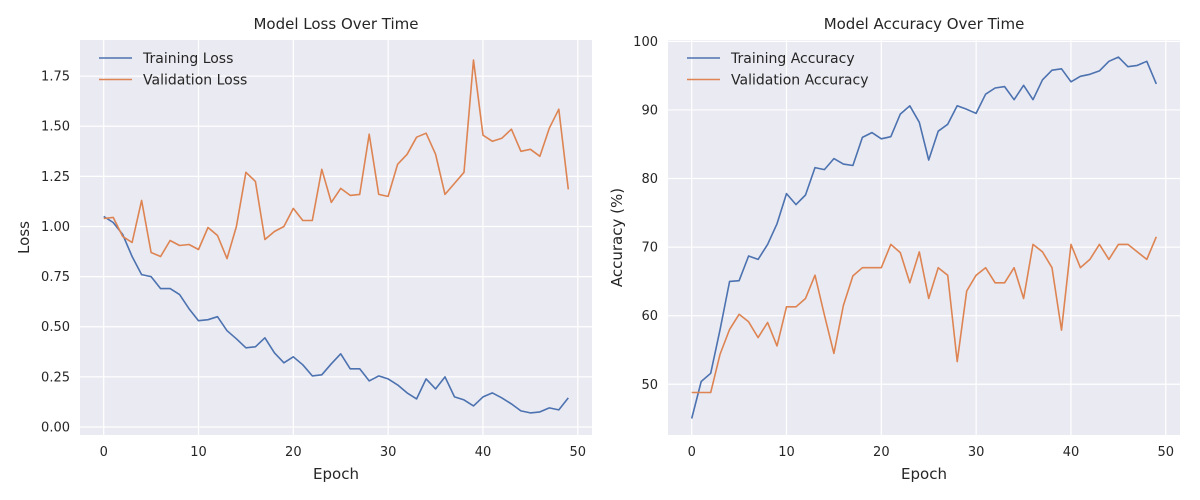 The width and height of the screenshot is (1200, 500). I want to click on accuracy-chart-title: Model Accuracy Over Time, so click(924, 24).